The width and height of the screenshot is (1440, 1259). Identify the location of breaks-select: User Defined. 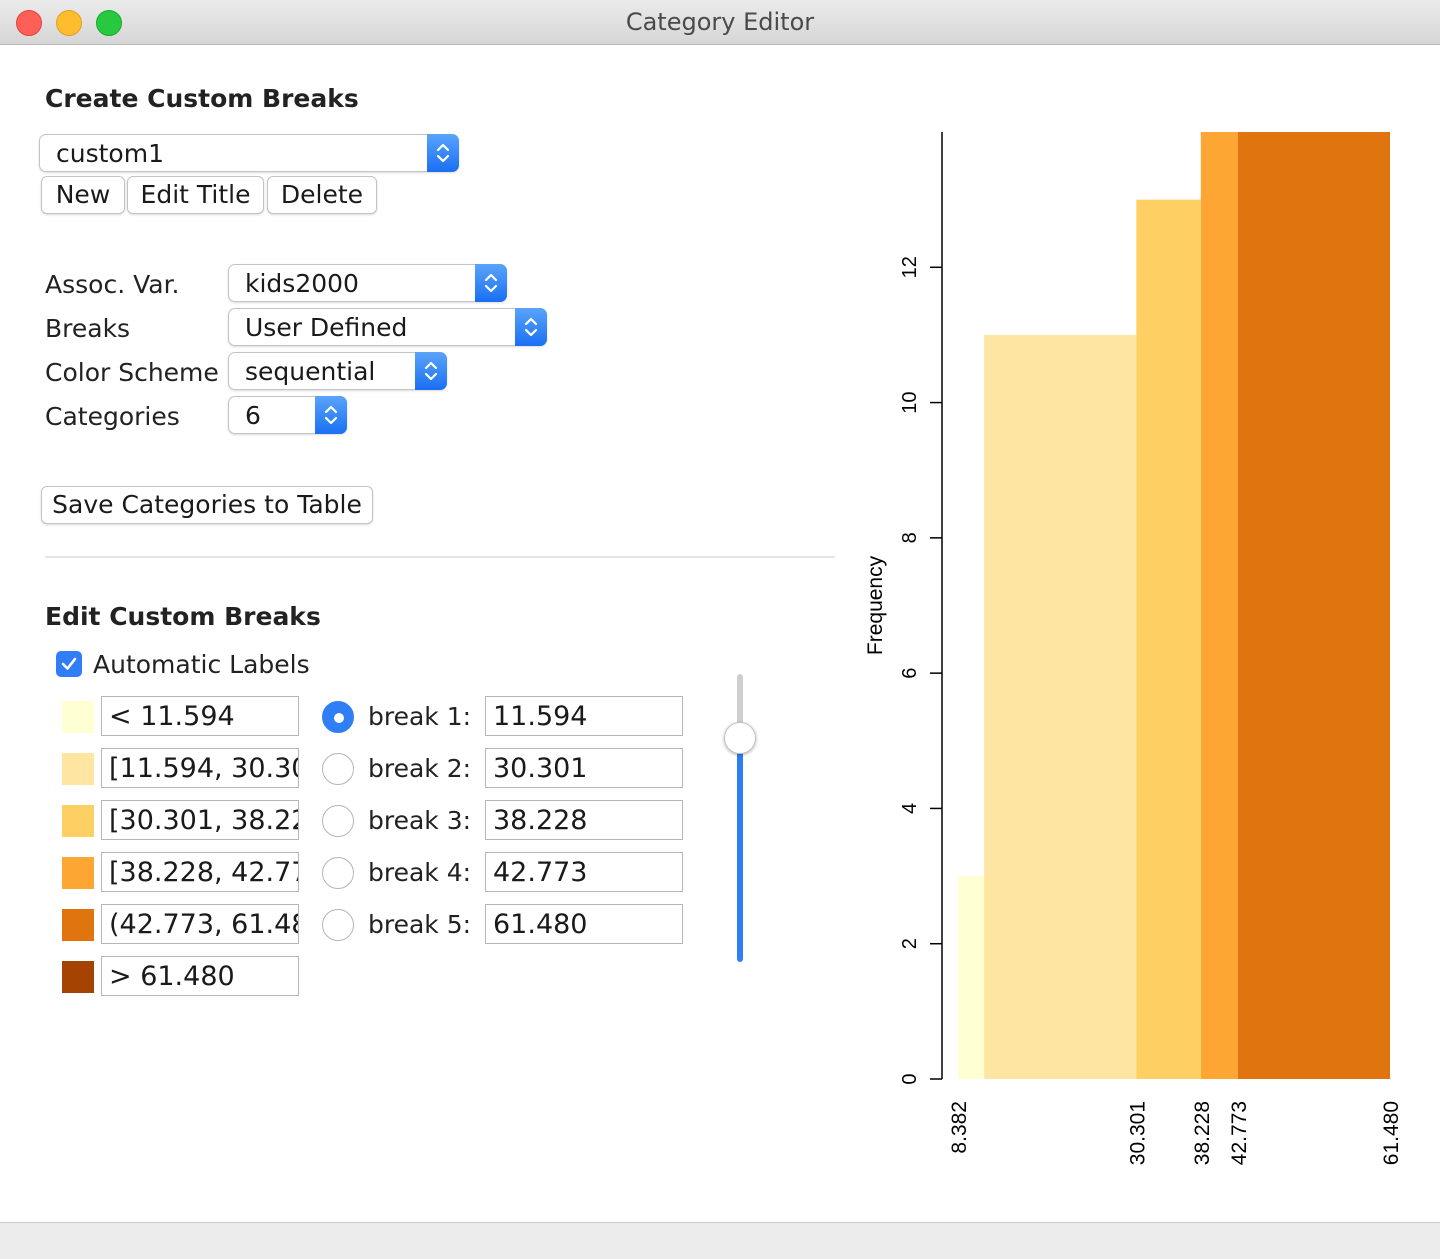
(387, 327).